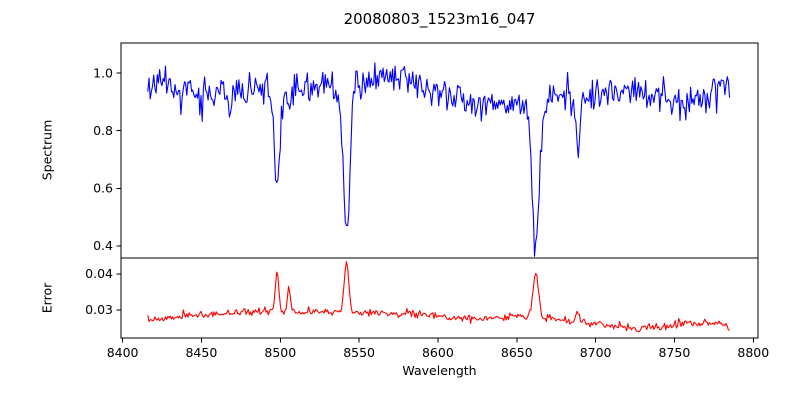 Image resolution: width=800 pixels, height=400 pixels. I want to click on x-tick-label: 8650, so click(517, 352).